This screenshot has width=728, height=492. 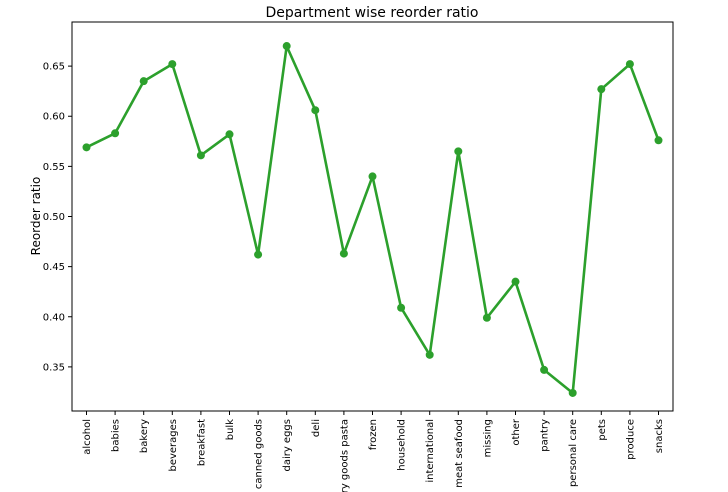 I want to click on x-tick-label: dry goods pasta, so click(x=344, y=455).